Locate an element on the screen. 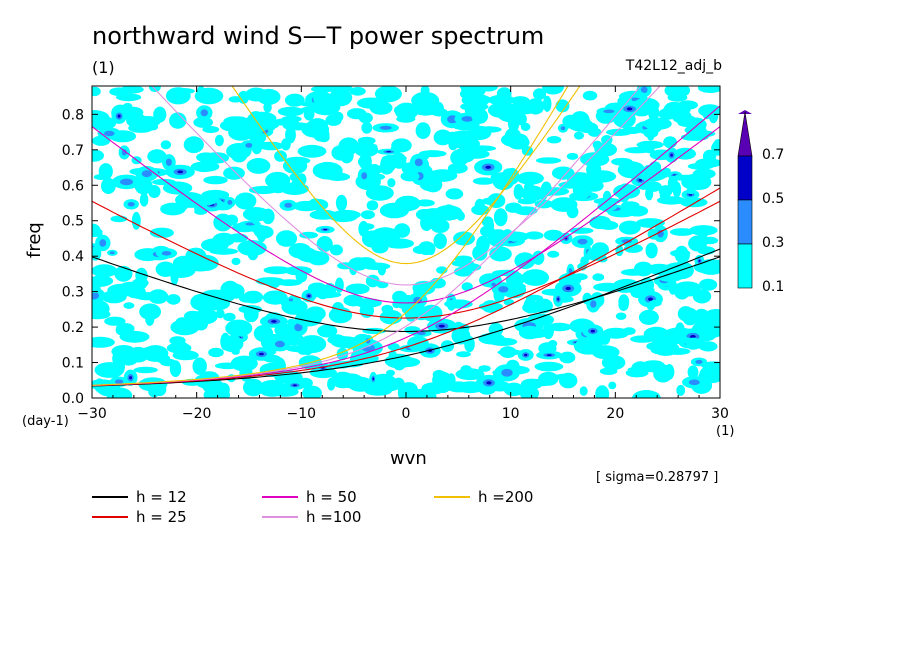  colorbar-level-label: 0.7 is located at coordinates (773, 155).